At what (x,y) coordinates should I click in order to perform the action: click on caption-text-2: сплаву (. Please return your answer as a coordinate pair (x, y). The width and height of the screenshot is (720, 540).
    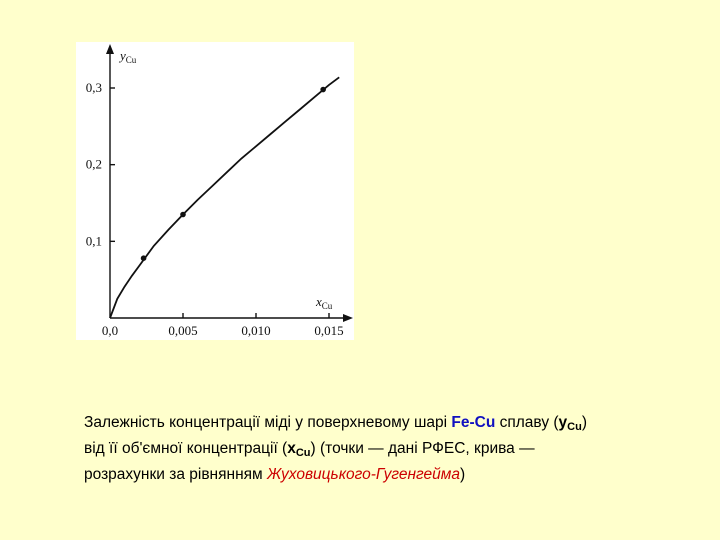
    Looking at the image, I should click on (527, 422).